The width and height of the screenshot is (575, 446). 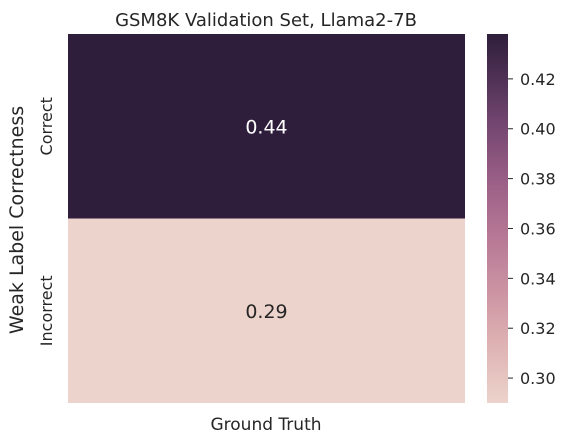 What do you see at coordinates (46, 126) in the screenshot?
I see `row-tick-correct: Correct` at bounding box center [46, 126].